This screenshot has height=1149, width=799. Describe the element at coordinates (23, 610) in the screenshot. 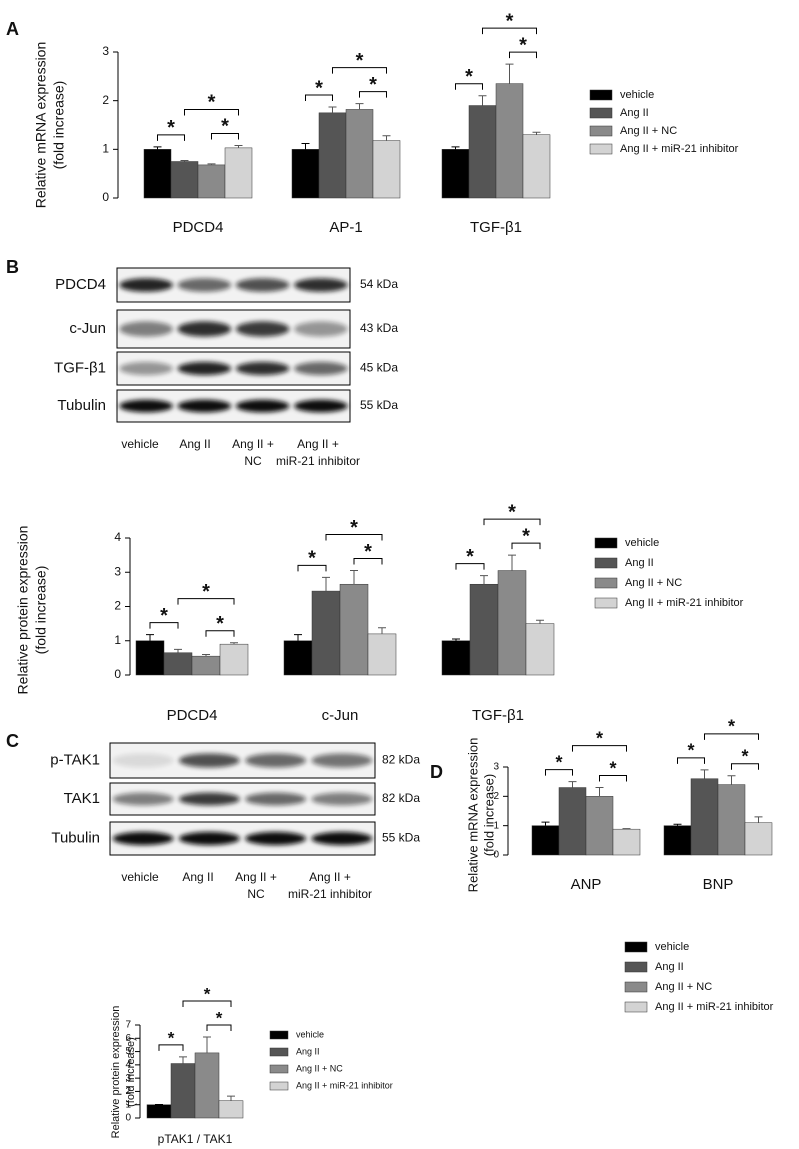

I see `y-axis-label: Relative protein expression` at that location.